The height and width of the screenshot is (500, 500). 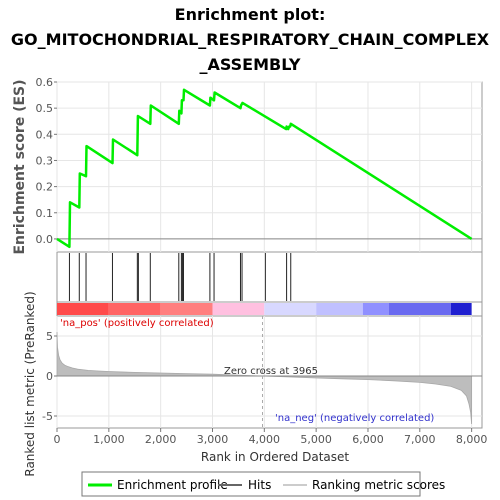 I want to click on metric-y-tick-label: 5, so click(x=49, y=336).